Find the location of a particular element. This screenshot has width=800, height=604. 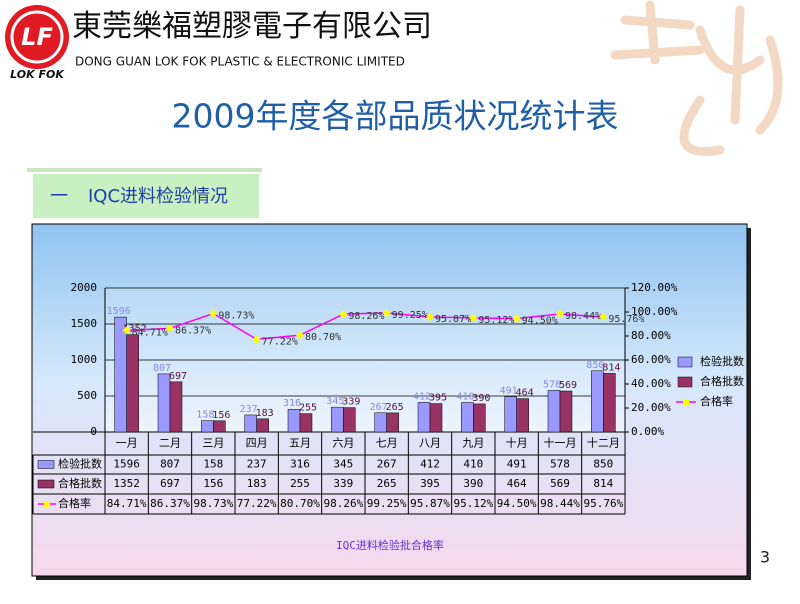

table-cell: 814 is located at coordinates (603, 483).